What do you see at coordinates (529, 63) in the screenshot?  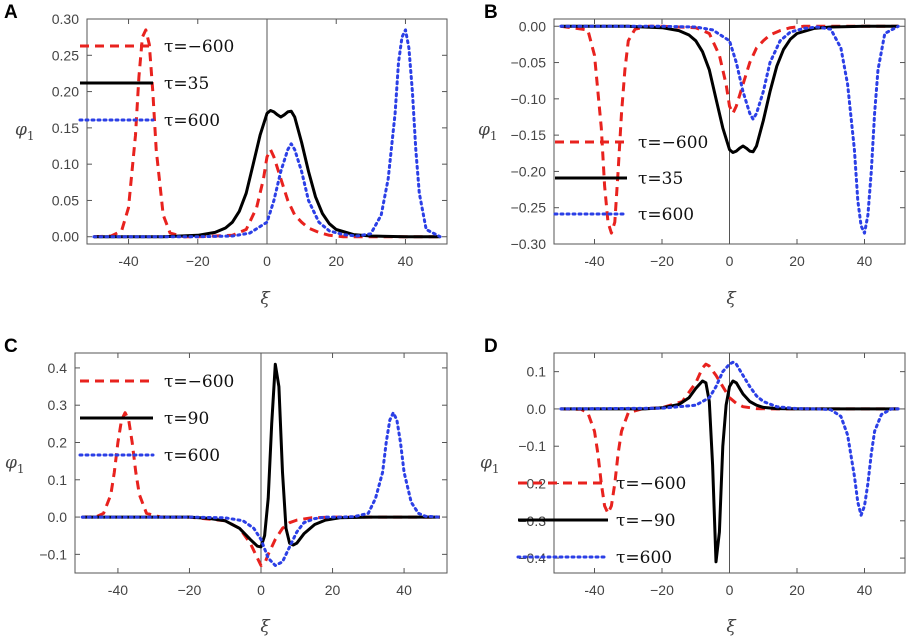 I see `y-tick-label: −0.05` at bounding box center [529, 63].